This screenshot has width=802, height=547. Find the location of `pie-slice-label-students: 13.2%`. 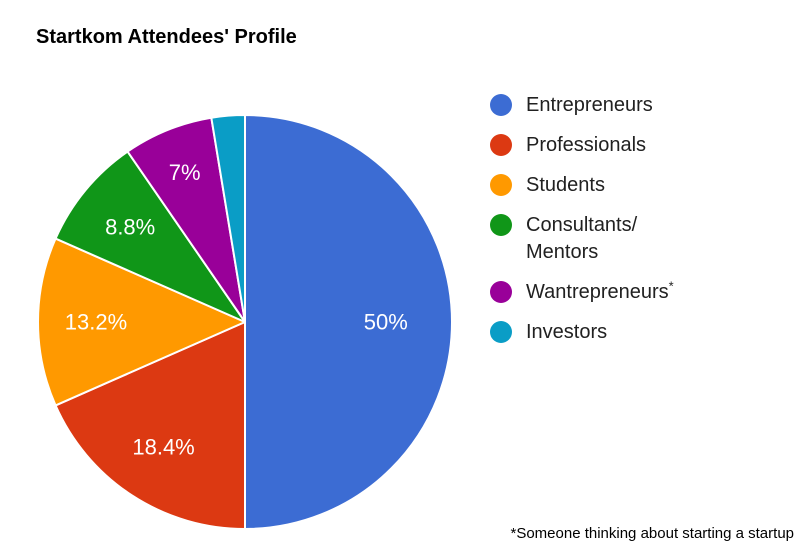

pie-slice-label-students: 13.2% is located at coordinates (96, 322).